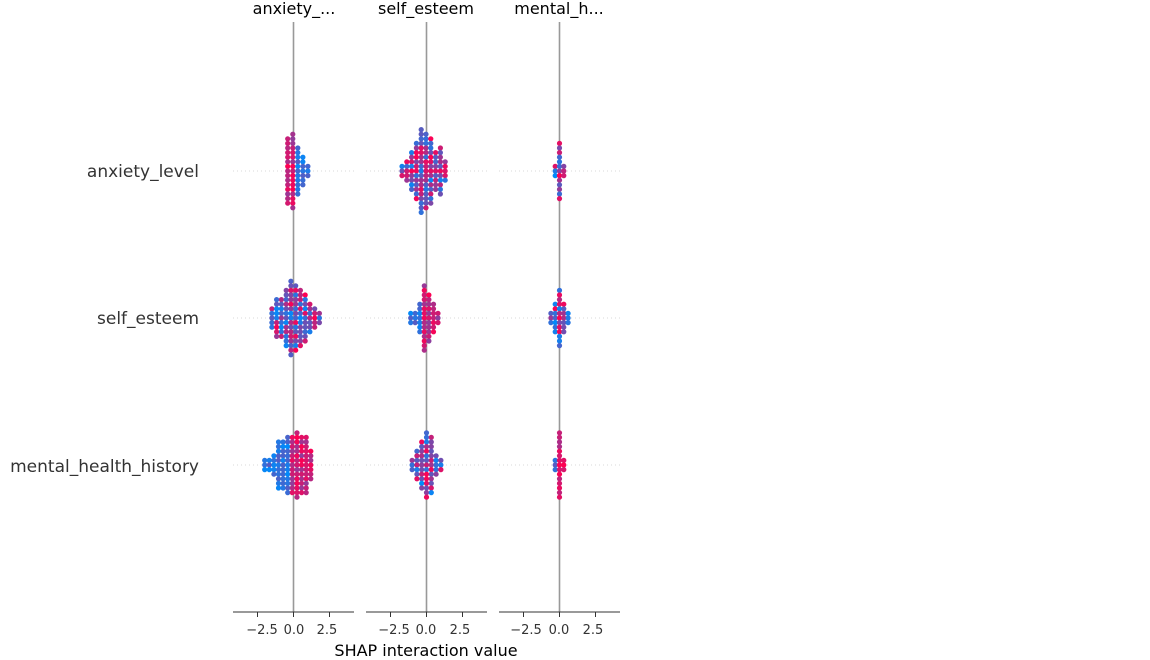  I want to click on tick-label: 2.5, so click(593, 630).